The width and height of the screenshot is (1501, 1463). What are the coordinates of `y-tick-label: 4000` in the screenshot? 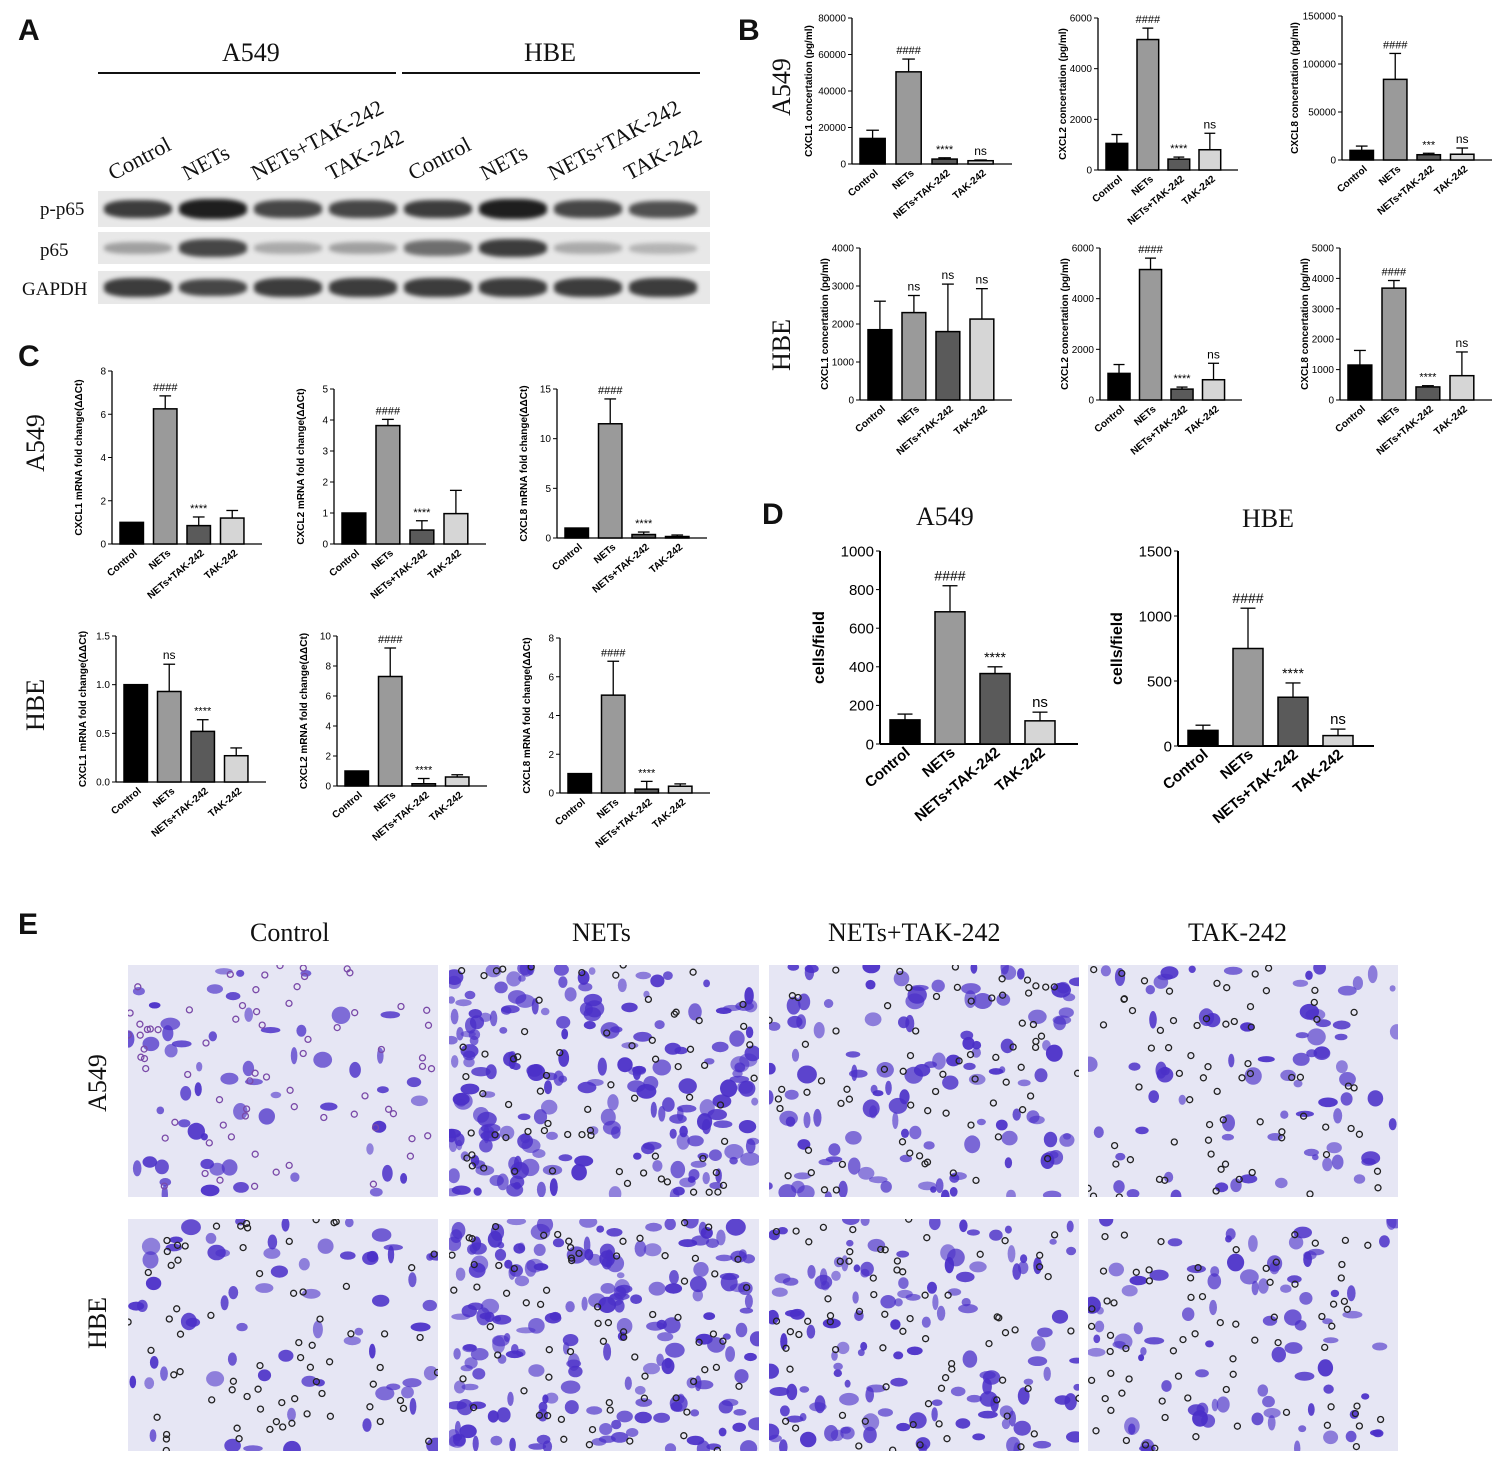 It's located at (1081, 69).